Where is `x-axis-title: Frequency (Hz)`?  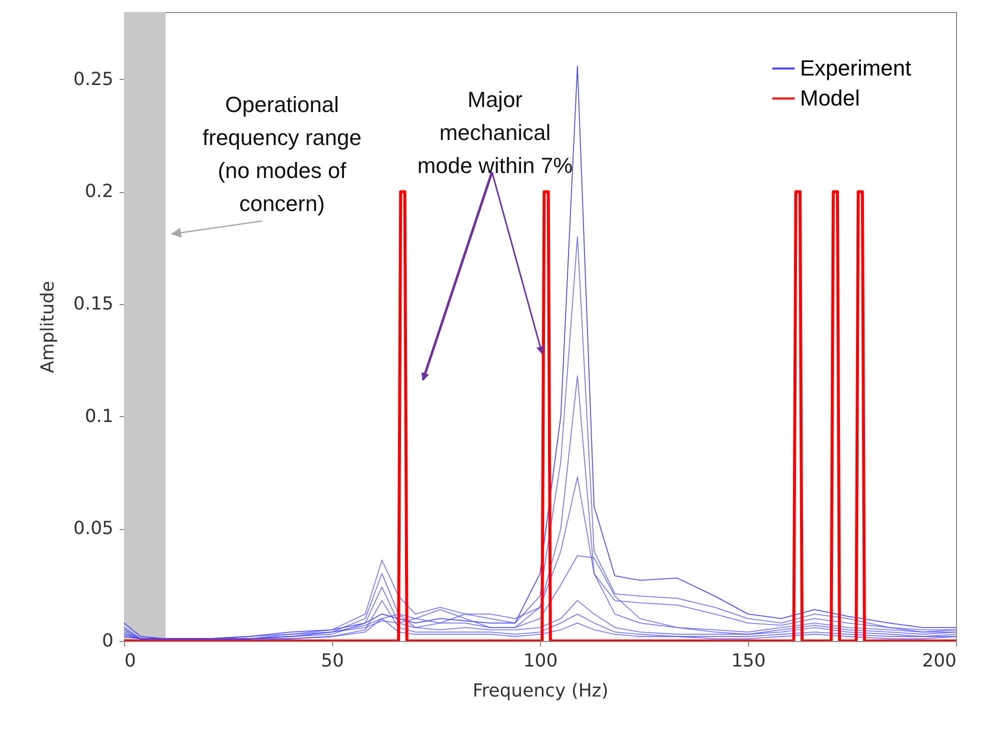 x-axis-title: Frequency (Hz) is located at coordinates (540, 691).